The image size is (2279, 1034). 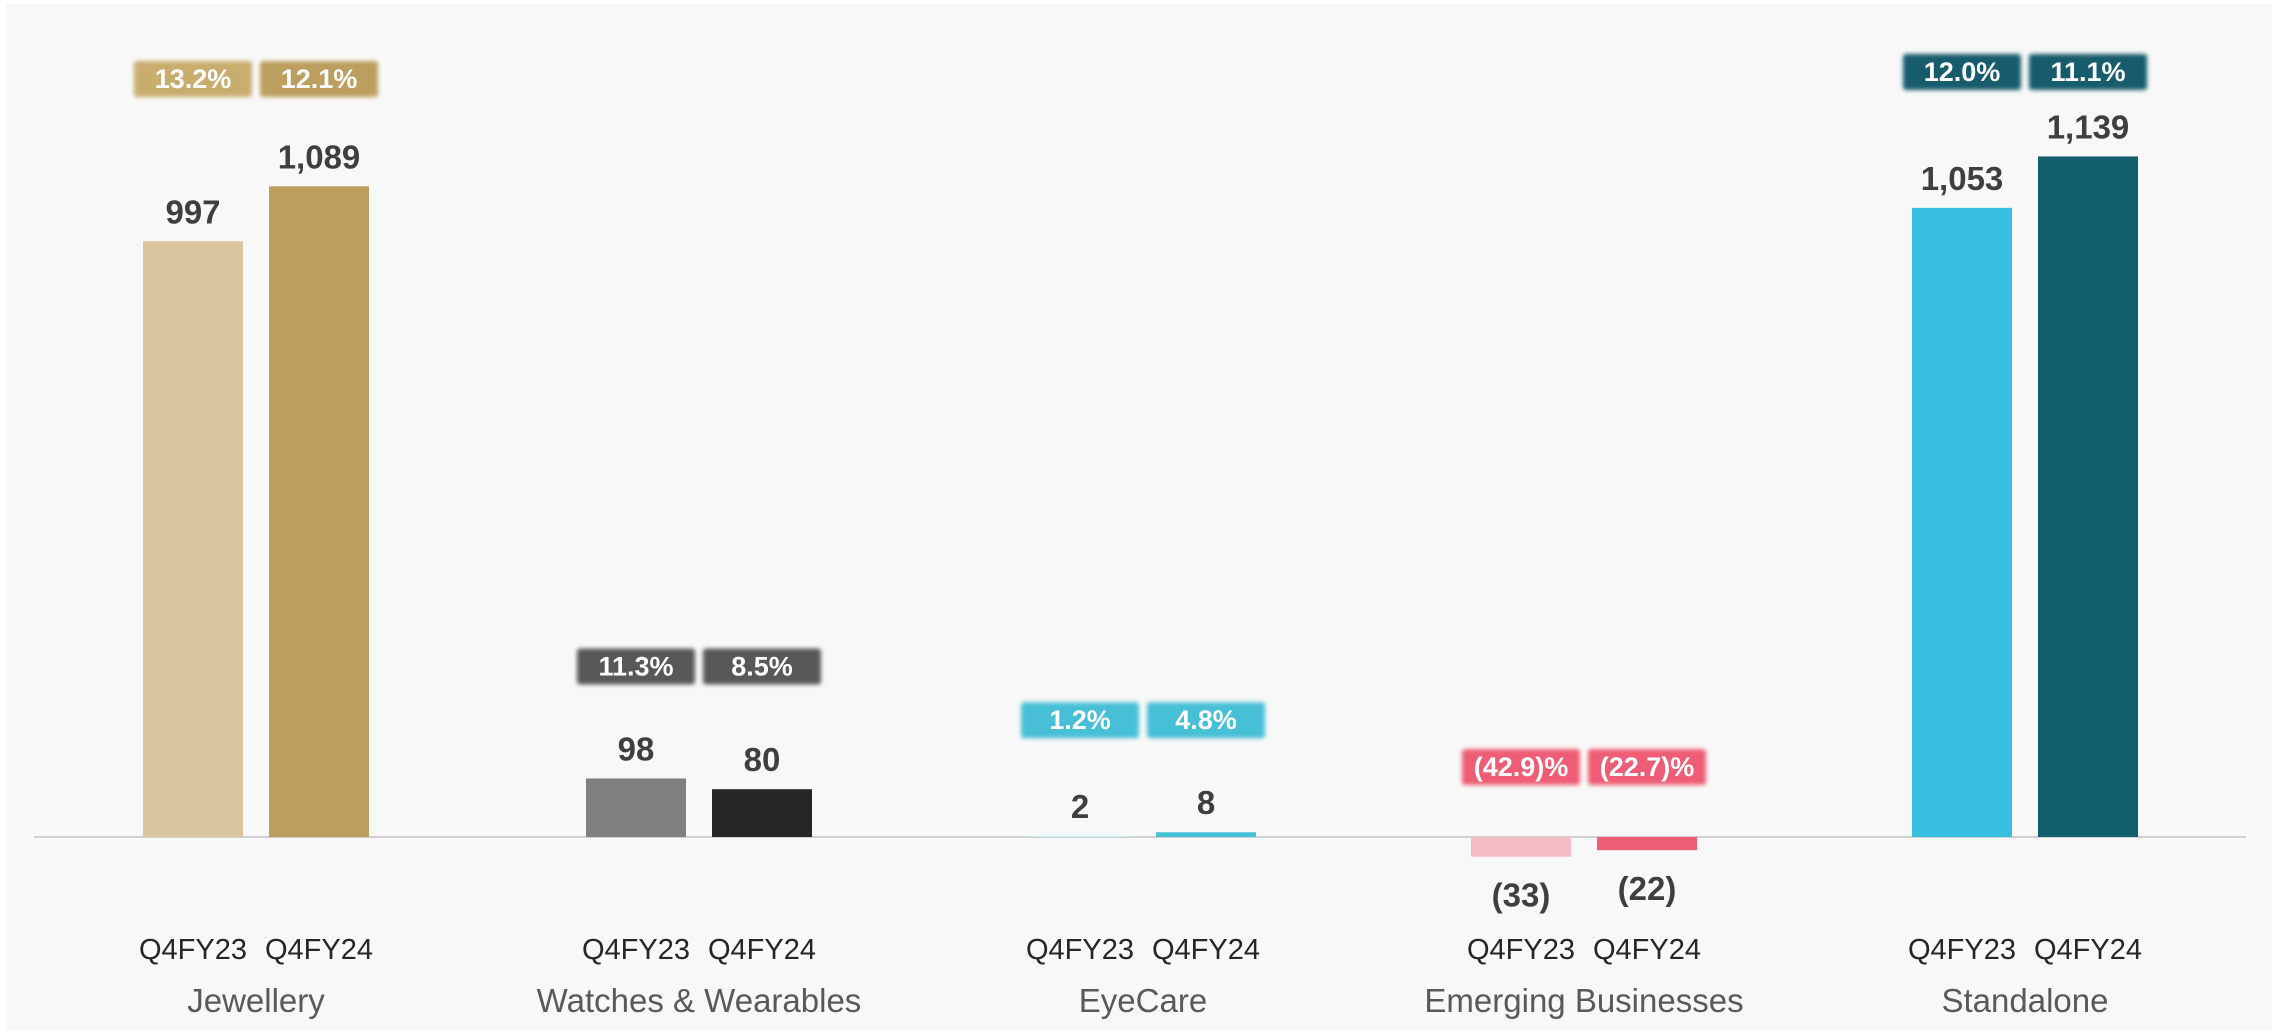 I want to click on category-label-jewellery: Jewellery, so click(x=256, y=1000).